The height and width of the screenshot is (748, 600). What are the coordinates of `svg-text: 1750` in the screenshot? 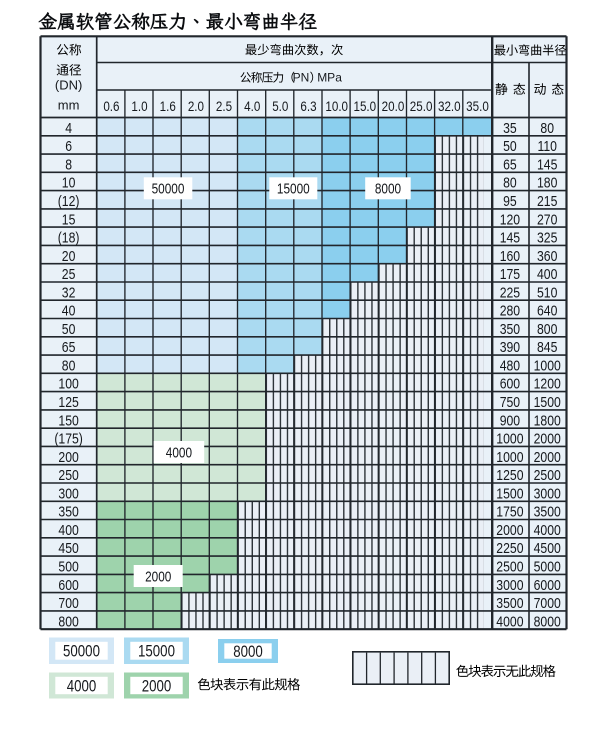 It's located at (509, 512).